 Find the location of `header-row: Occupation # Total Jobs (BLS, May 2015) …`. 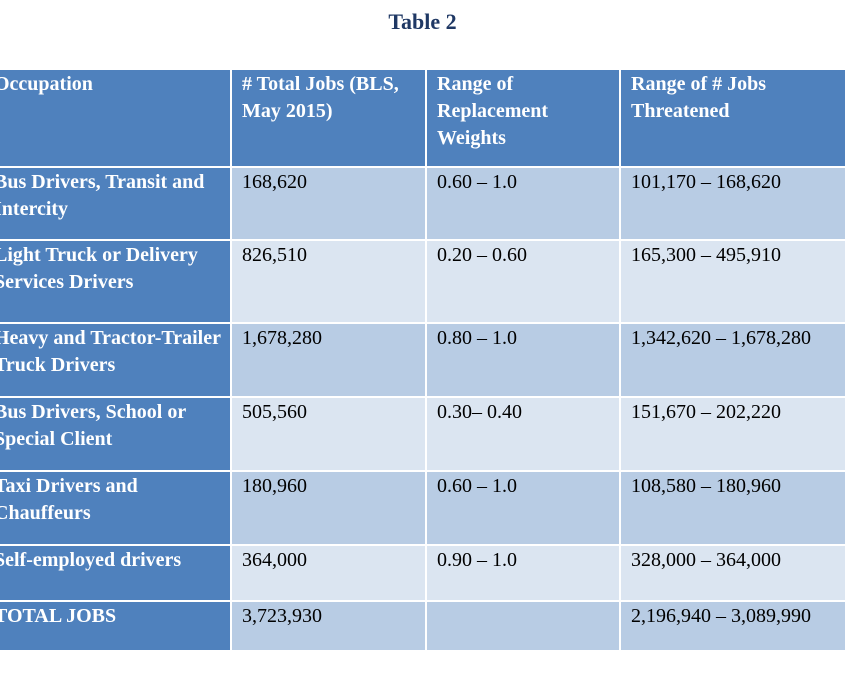

header-row: Occupation # Total Jobs (BLS, May 2015) … is located at coordinates (422, 118).